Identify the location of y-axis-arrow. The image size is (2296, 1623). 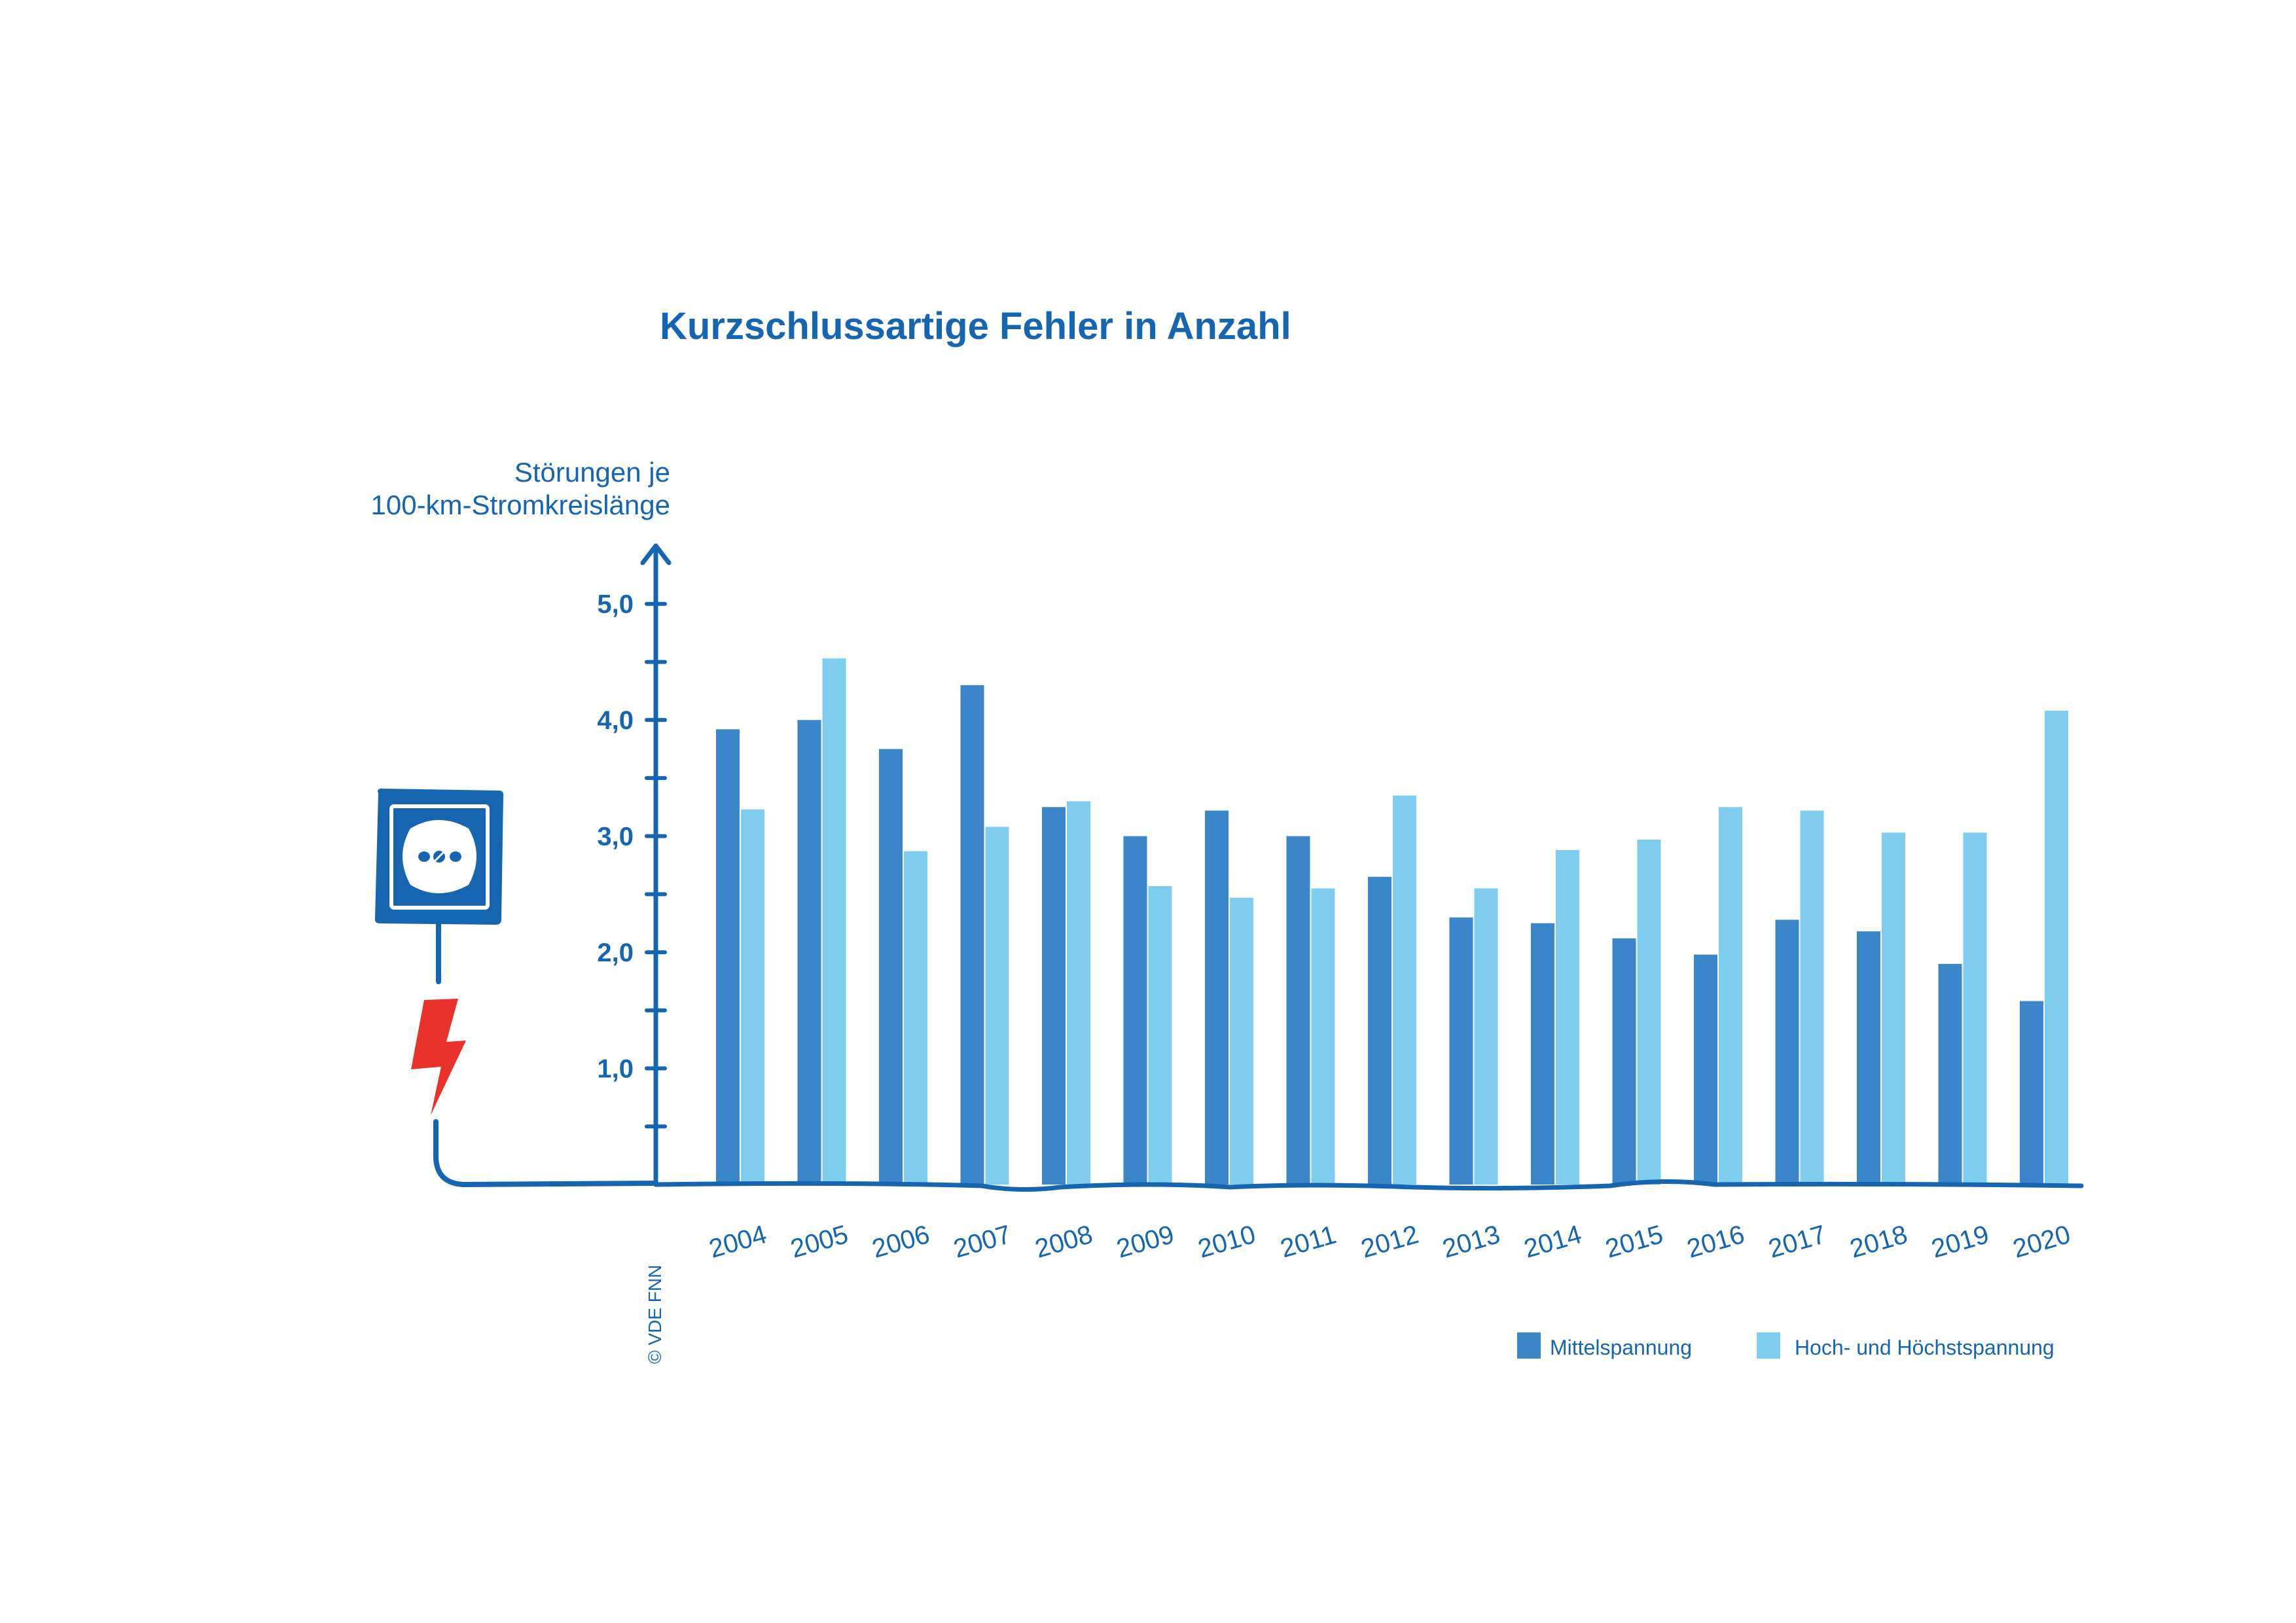
(656, 554).